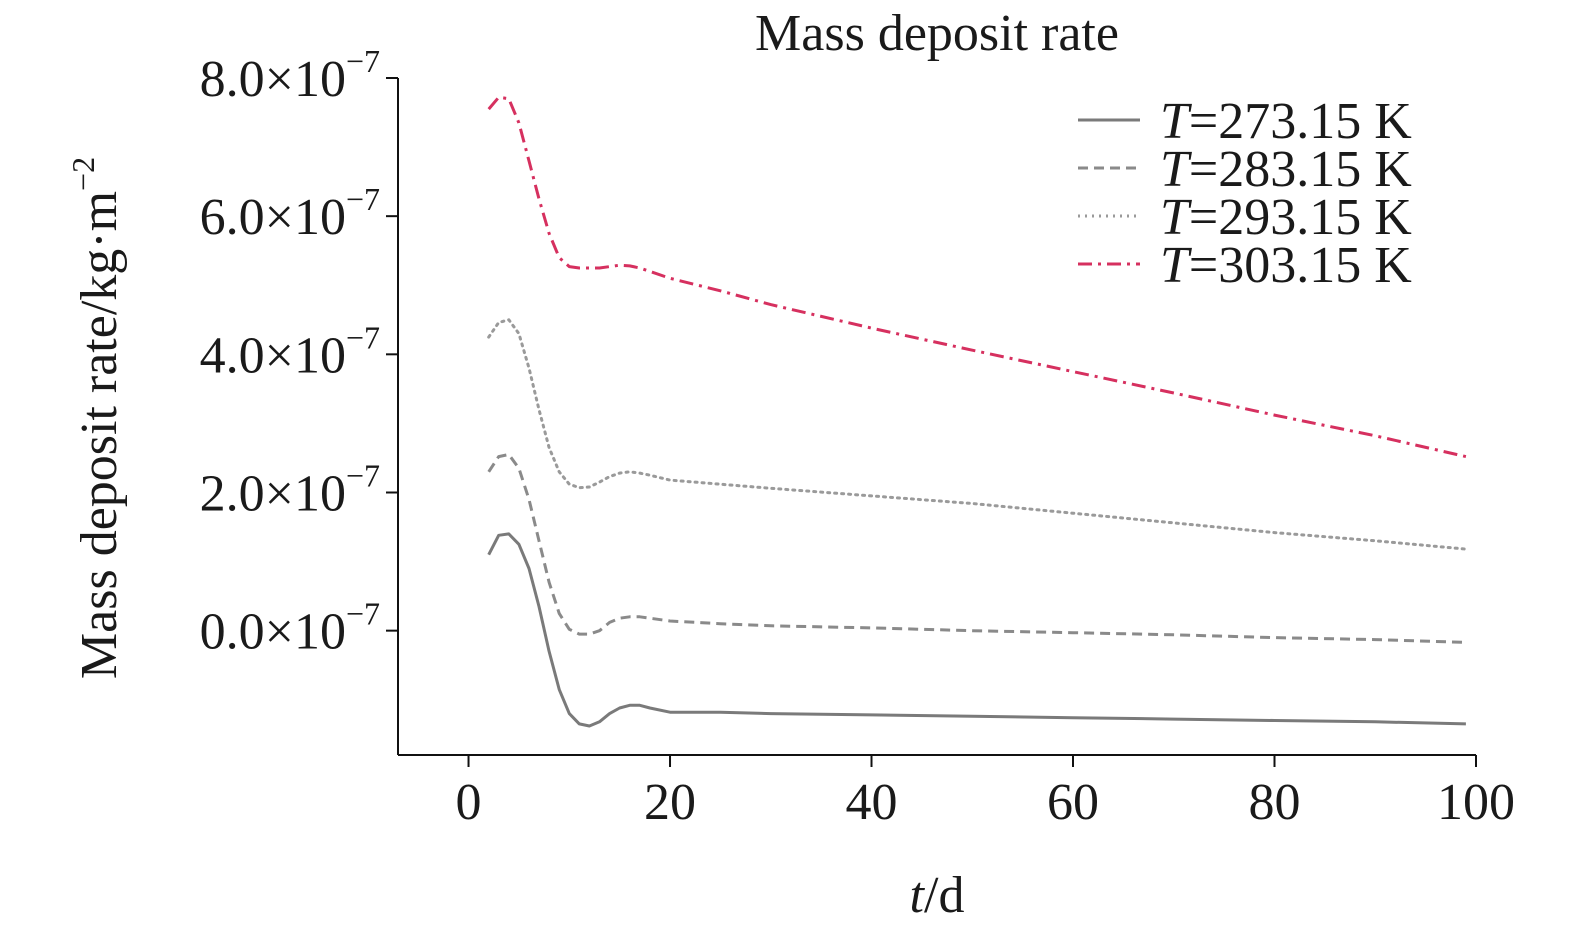 Image resolution: width=1575 pixels, height=936 pixels. I want to click on x-tick-label: 20, so click(670, 802).